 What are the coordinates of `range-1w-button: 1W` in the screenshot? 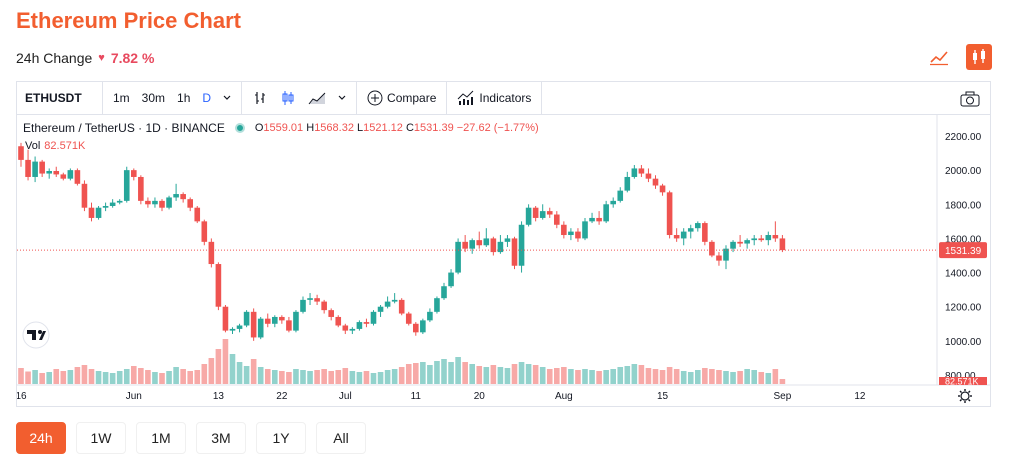 It's located at (101, 438).